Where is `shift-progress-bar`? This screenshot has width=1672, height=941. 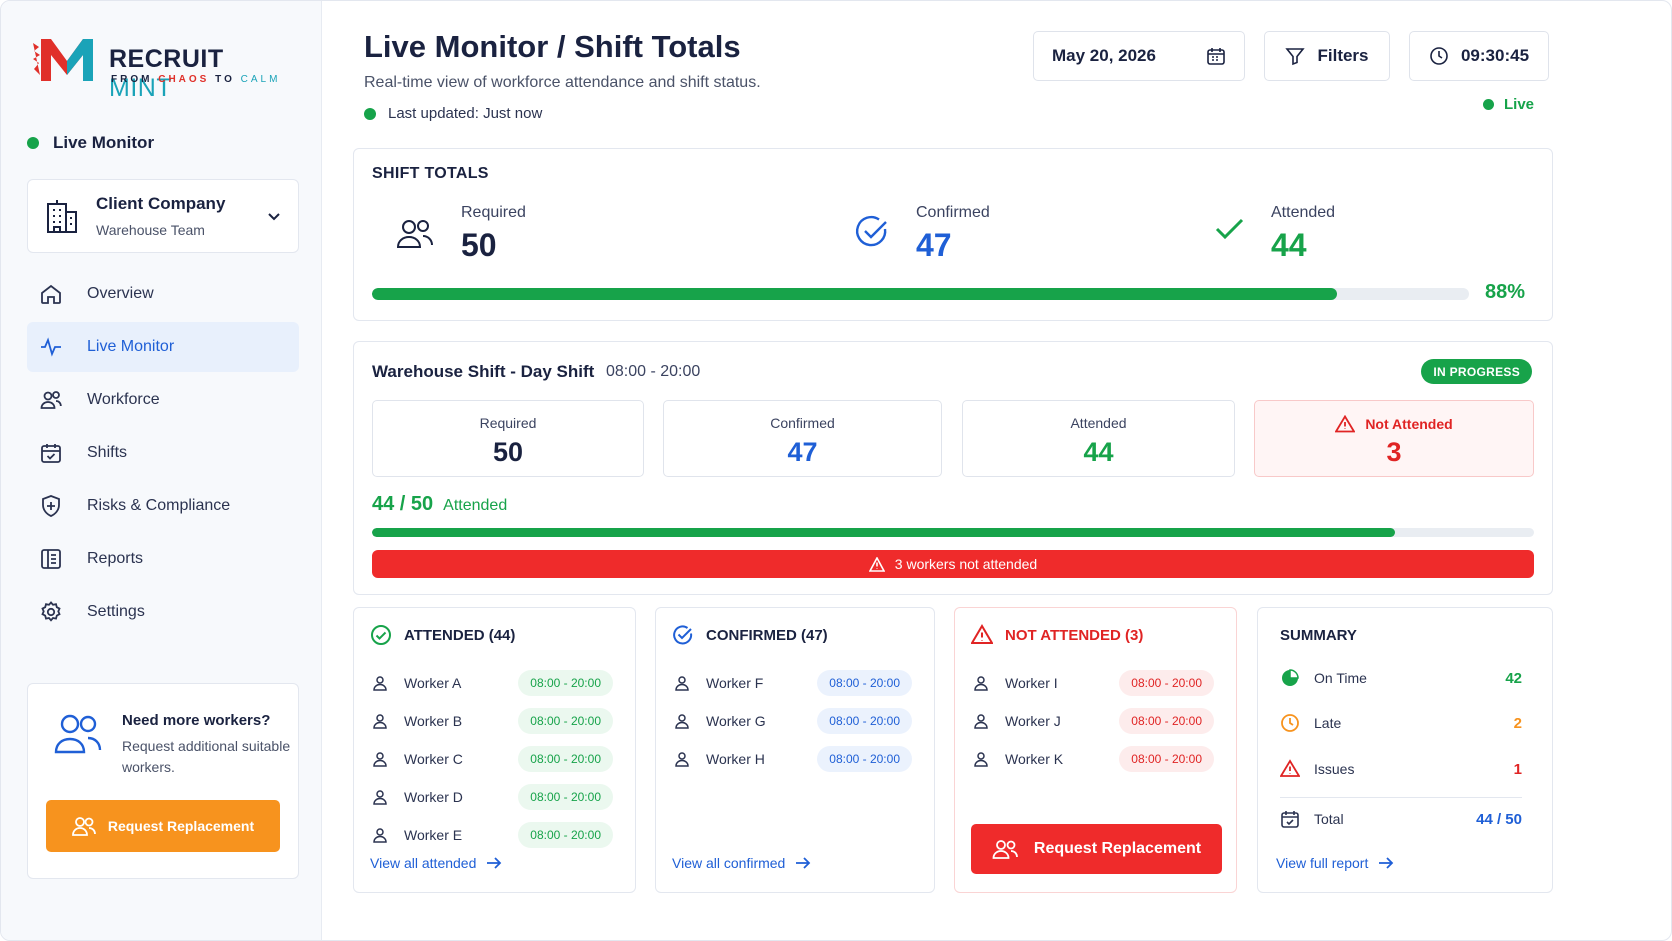 shift-progress-bar is located at coordinates (953, 532).